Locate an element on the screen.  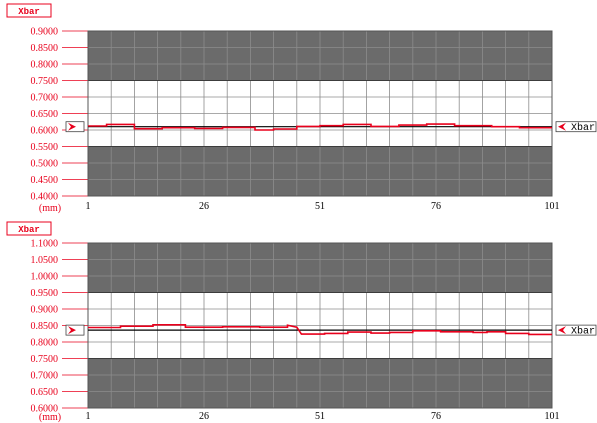
y-tick-label: 0.4000 is located at coordinates (45, 197).